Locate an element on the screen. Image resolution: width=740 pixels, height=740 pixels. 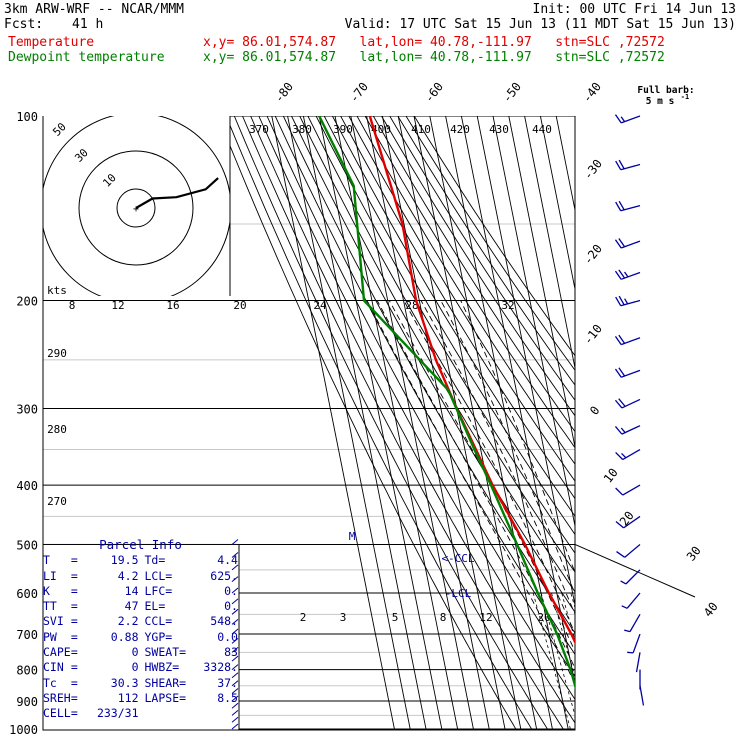
isotherm-label: -10 is located at coordinates (593, 335).